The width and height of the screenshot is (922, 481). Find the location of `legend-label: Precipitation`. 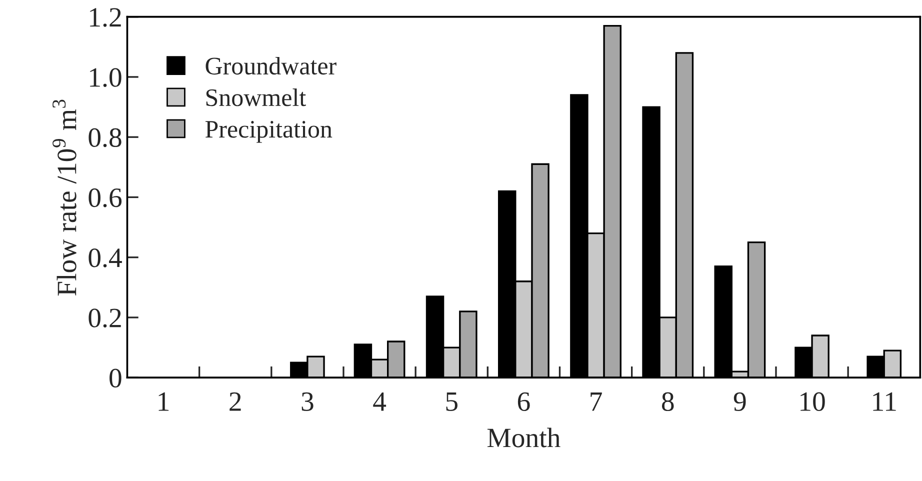

legend-label: Precipitation is located at coordinates (268, 131).